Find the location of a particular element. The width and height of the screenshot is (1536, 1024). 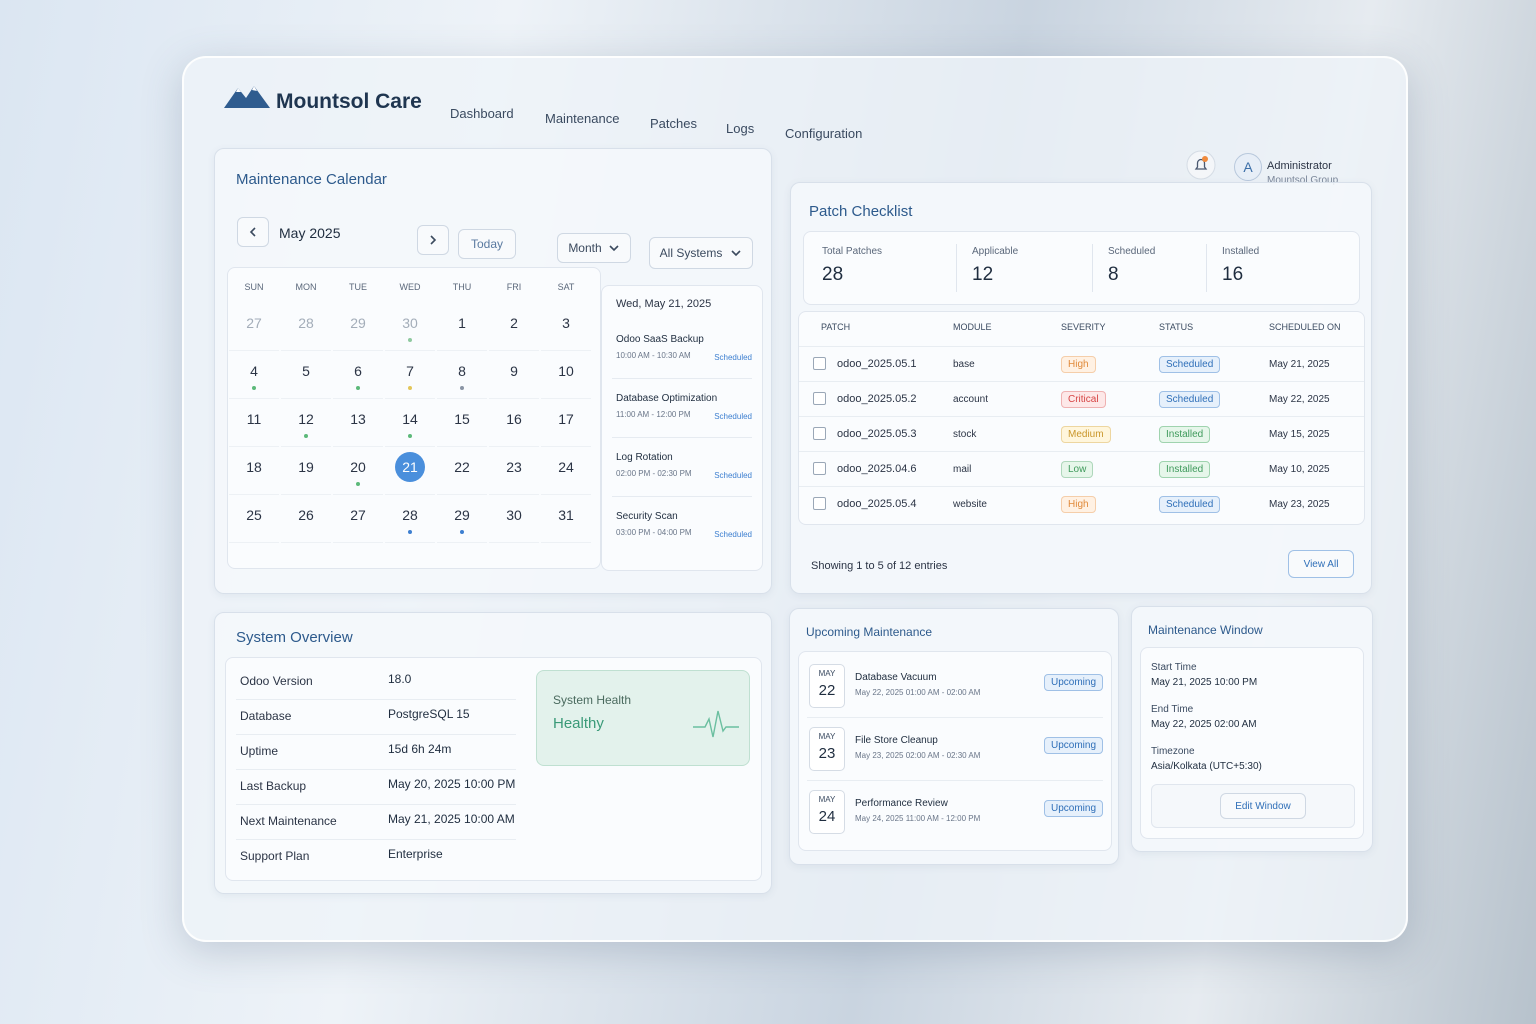

day-number: 18 is located at coordinates (254, 467).